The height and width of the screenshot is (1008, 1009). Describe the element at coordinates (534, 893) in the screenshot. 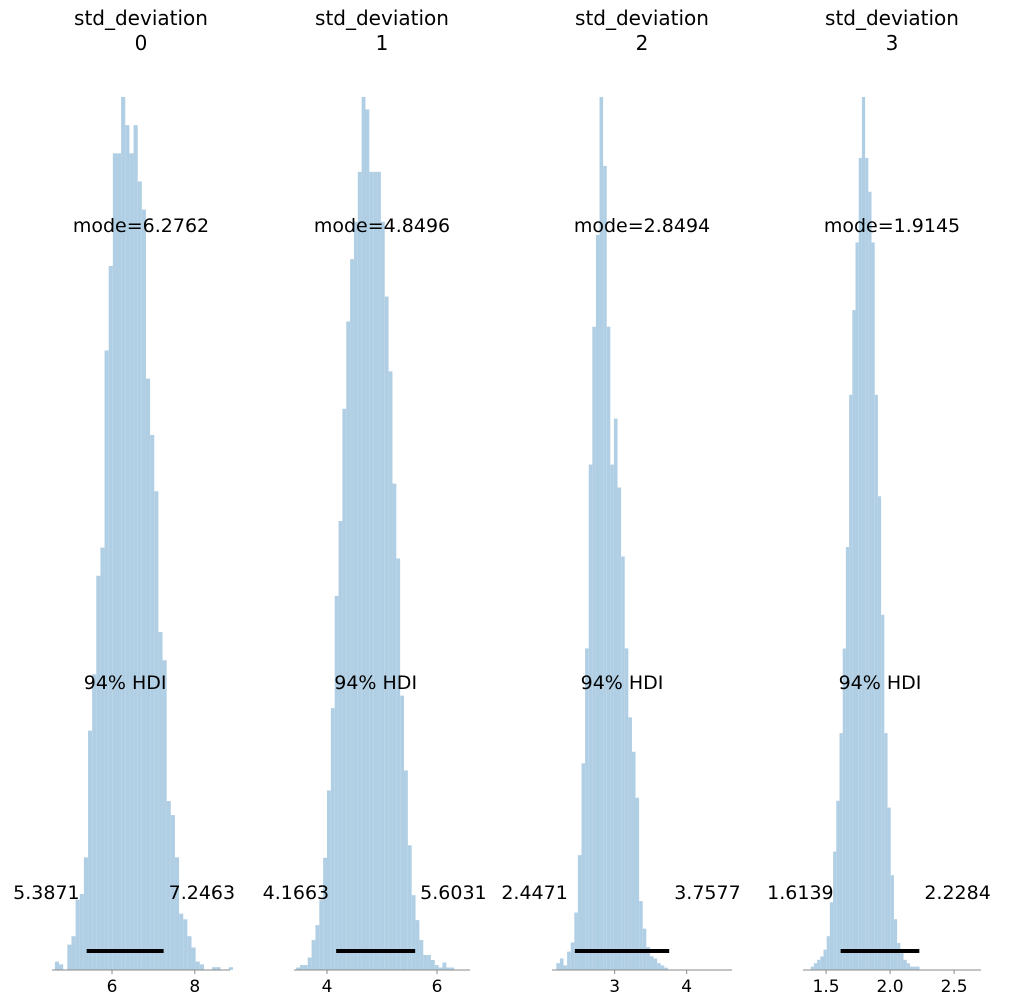

I see `hdi-low-label: 2.4471` at that location.